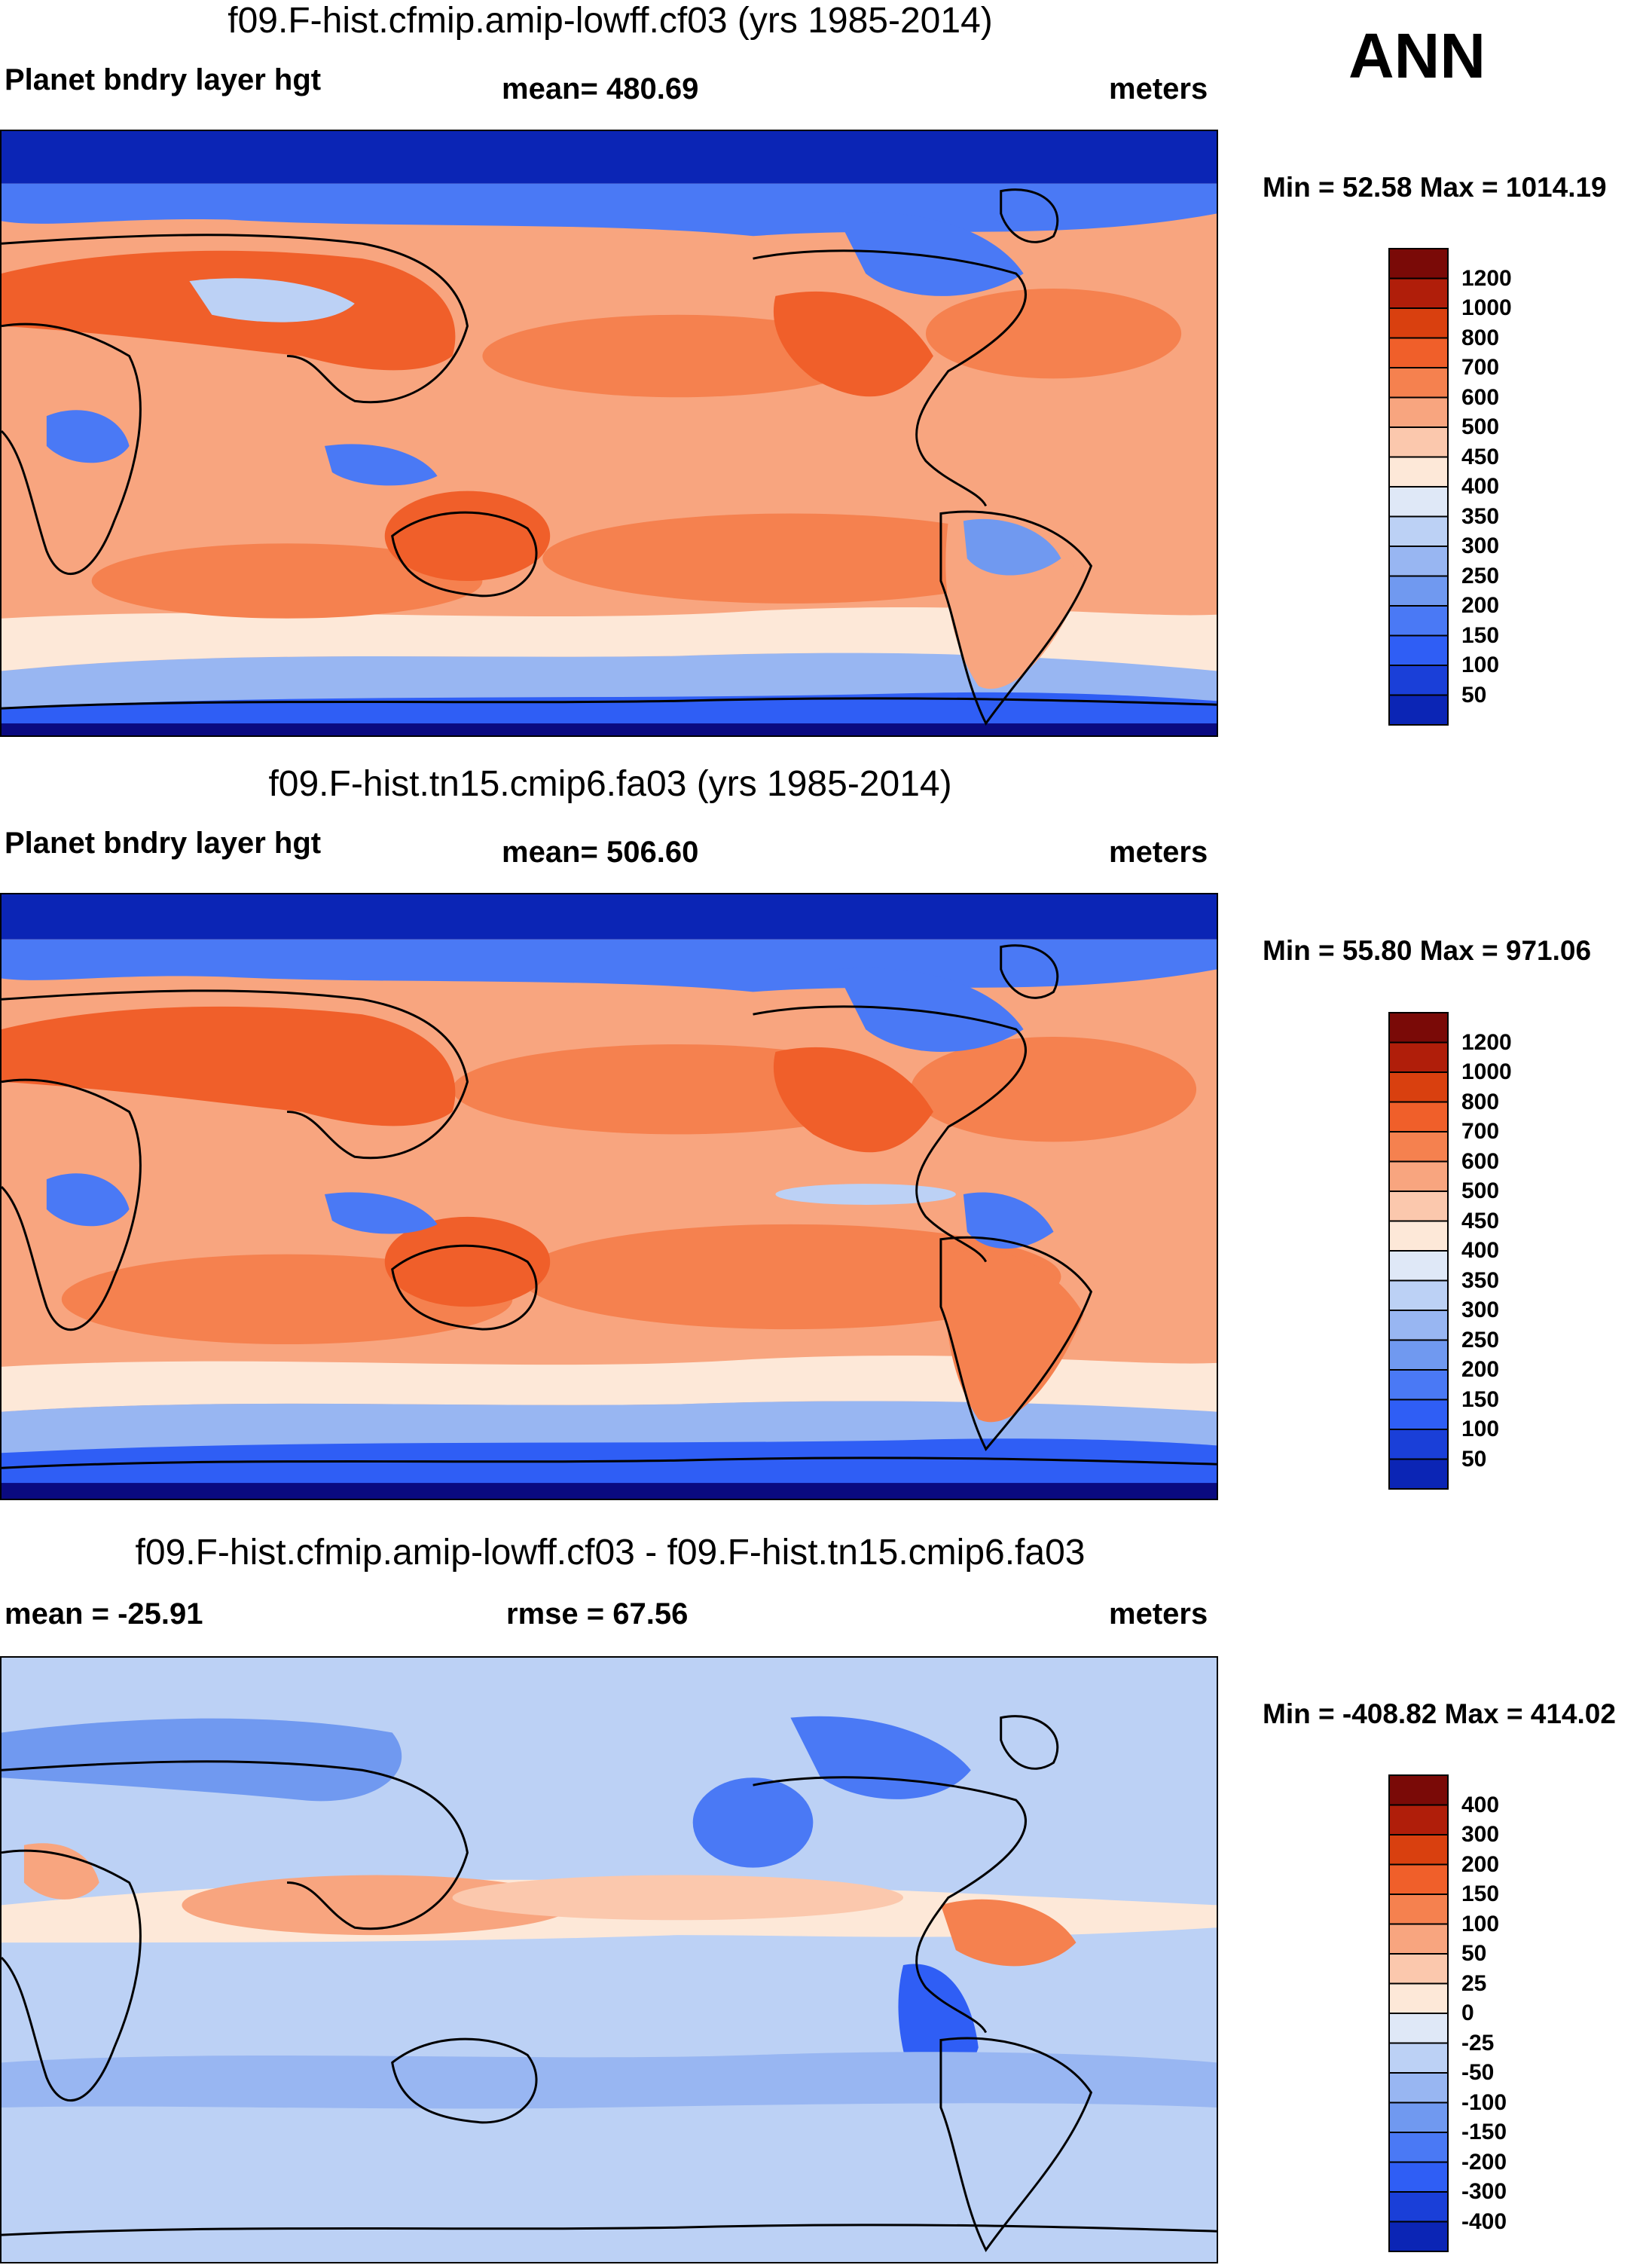  Describe the element at coordinates (609, 917) in the screenshot. I see `arctic-band` at that location.